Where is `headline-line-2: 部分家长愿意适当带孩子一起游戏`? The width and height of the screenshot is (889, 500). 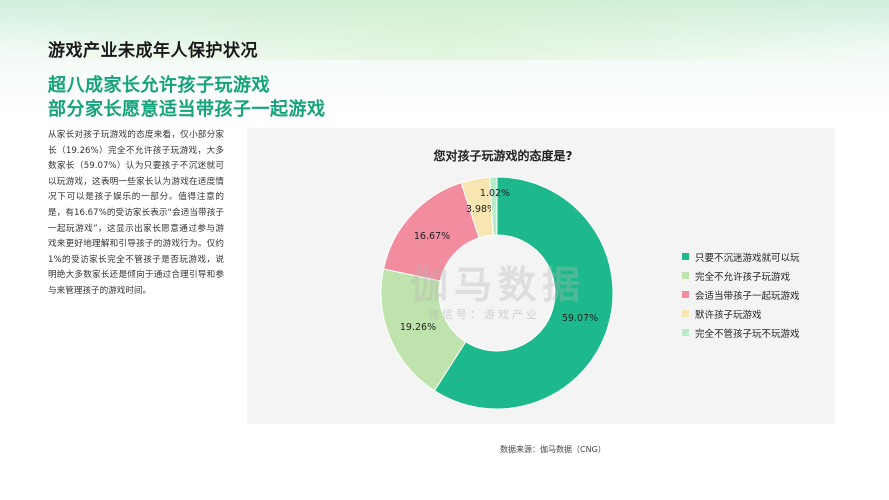
headline-line-2: 部分家长愿意适当带孩子一起游戏 is located at coordinates (187, 109).